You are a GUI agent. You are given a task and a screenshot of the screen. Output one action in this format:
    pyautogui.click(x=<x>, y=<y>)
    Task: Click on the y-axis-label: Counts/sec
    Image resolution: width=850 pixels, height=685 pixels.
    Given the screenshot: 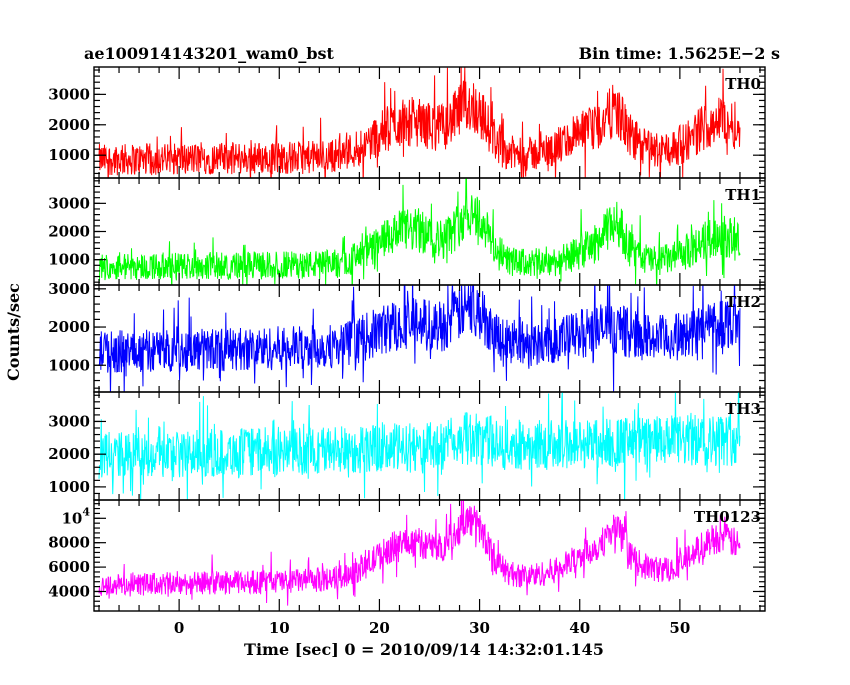 What is the action you would take?
    pyautogui.click(x=13, y=332)
    